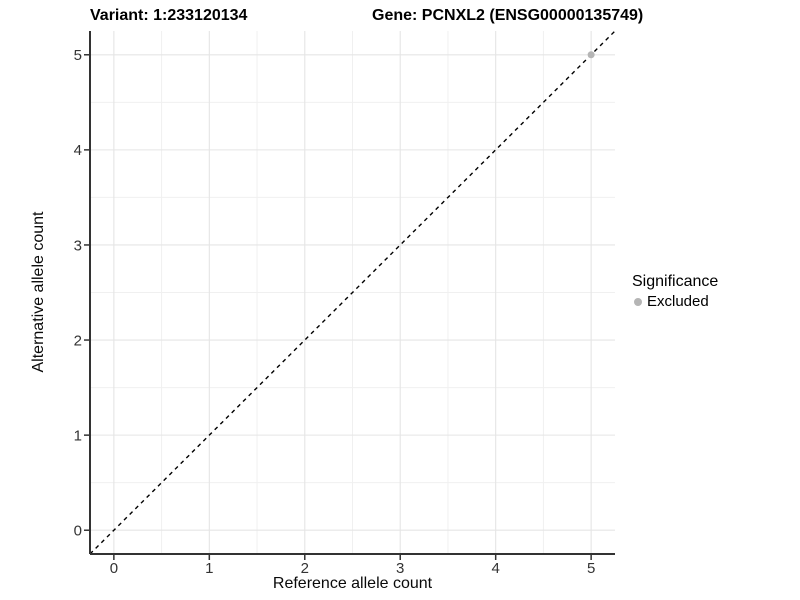  What do you see at coordinates (675, 281) in the screenshot?
I see `legend-title: Significance` at bounding box center [675, 281].